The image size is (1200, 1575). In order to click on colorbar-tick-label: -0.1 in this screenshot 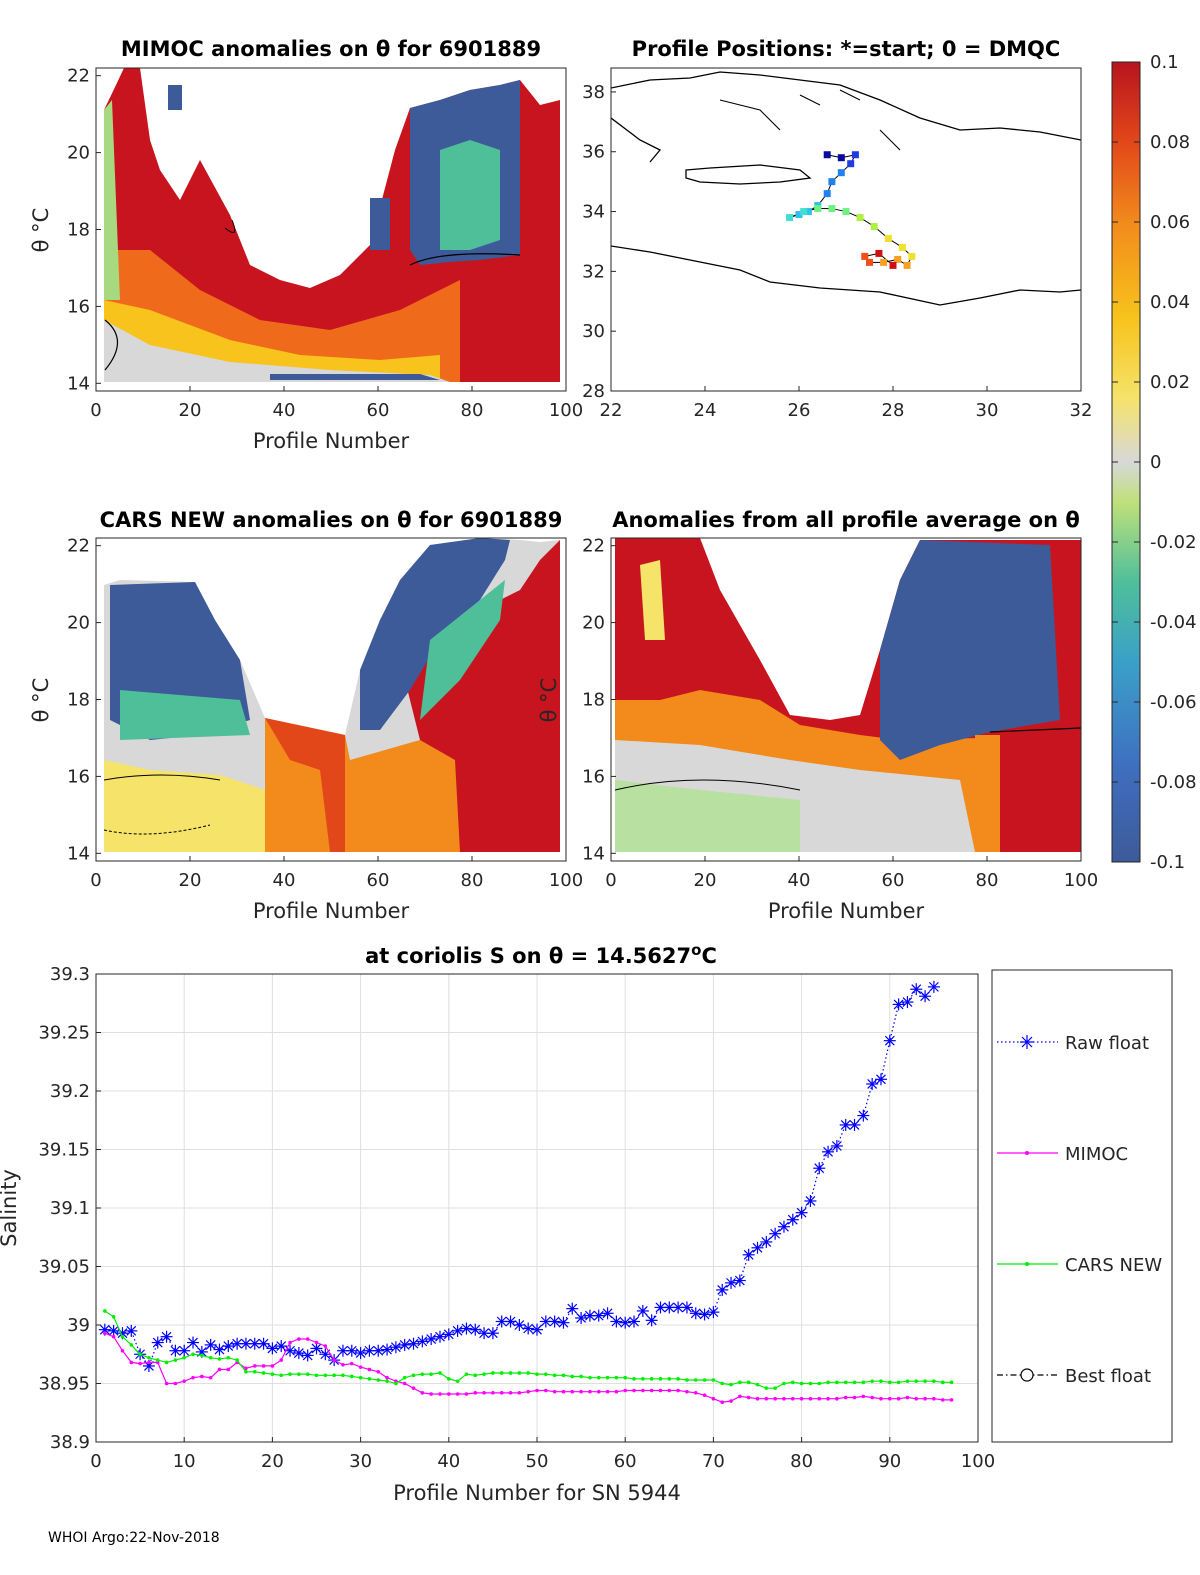, I will do `click(1167, 862)`.